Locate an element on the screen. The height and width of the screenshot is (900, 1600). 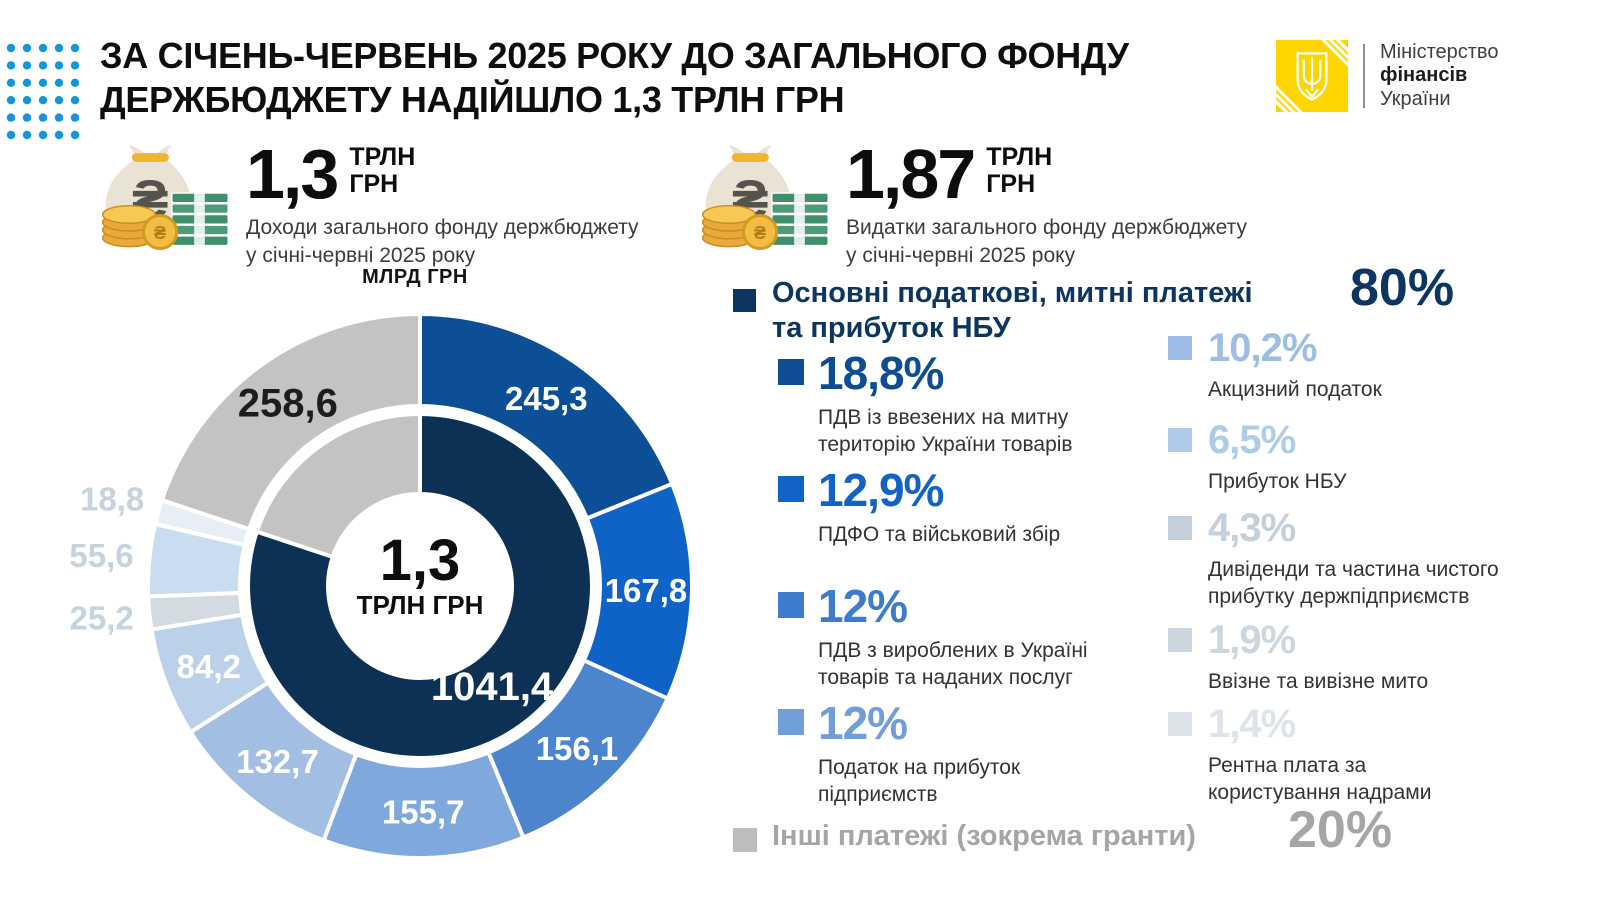
breakdown-item: 10,2% Акцизний податок is located at coordinates (1275, 366).